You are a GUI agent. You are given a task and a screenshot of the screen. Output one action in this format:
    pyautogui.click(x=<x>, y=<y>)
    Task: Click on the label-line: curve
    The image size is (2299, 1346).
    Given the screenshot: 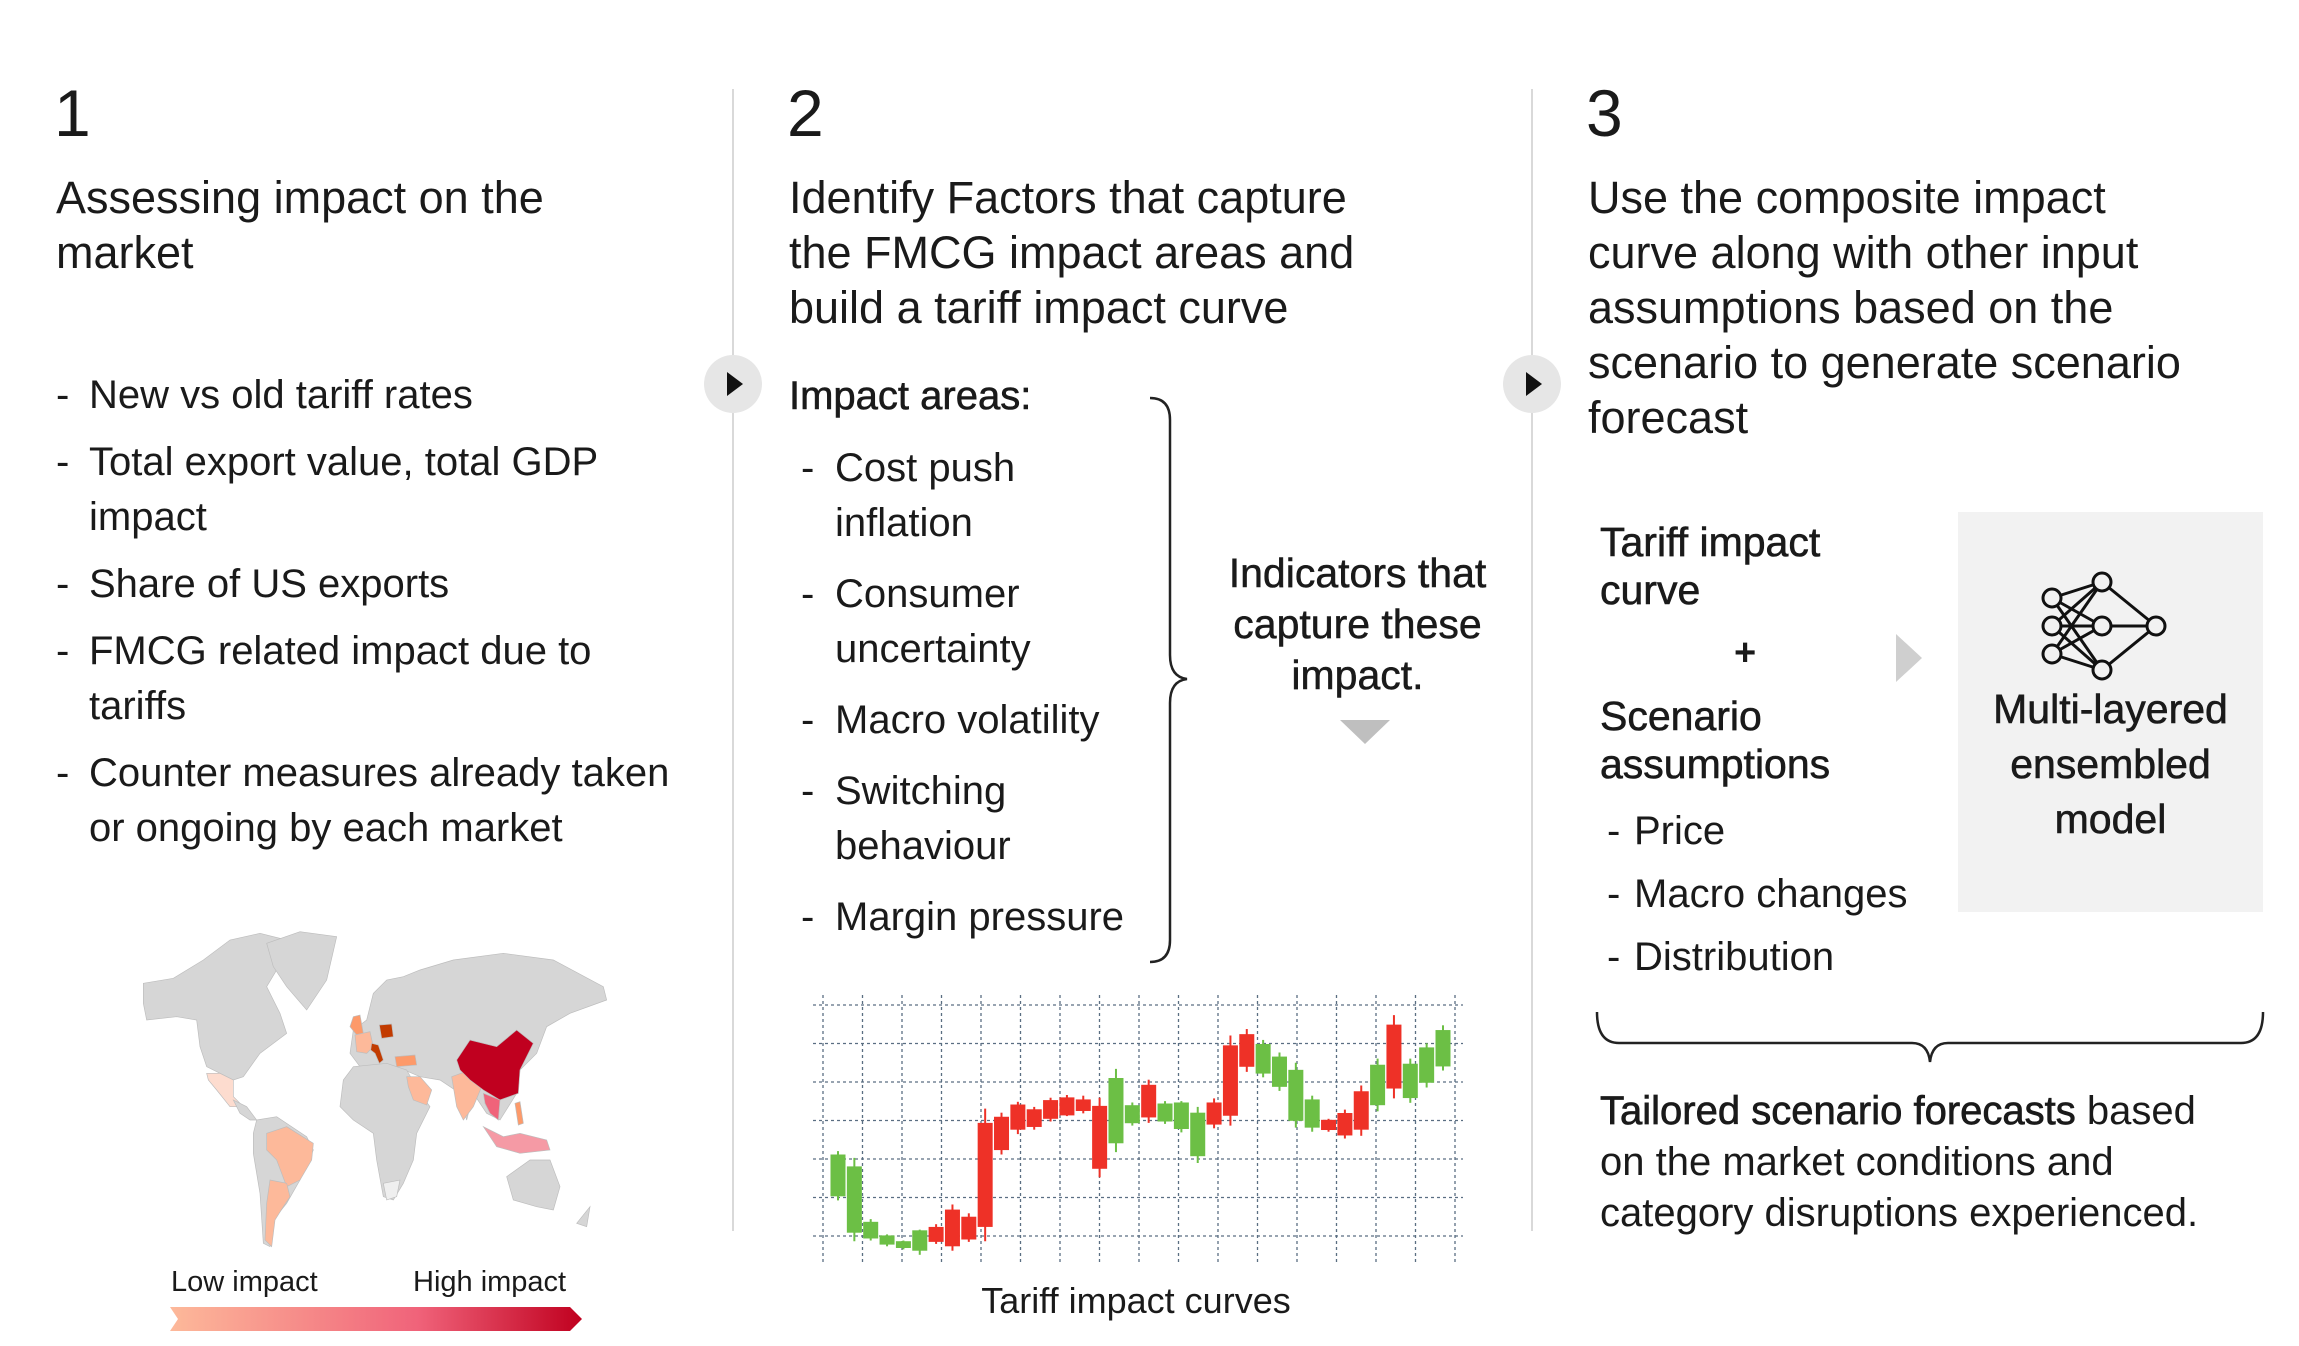 What is the action you would take?
    pyautogui.click(x=1650, y=590)
    